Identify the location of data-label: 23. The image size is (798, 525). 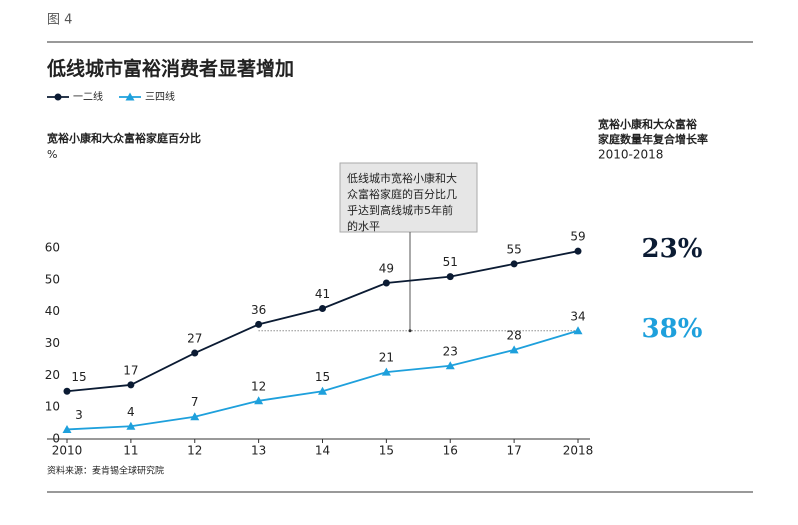
(450, 351).